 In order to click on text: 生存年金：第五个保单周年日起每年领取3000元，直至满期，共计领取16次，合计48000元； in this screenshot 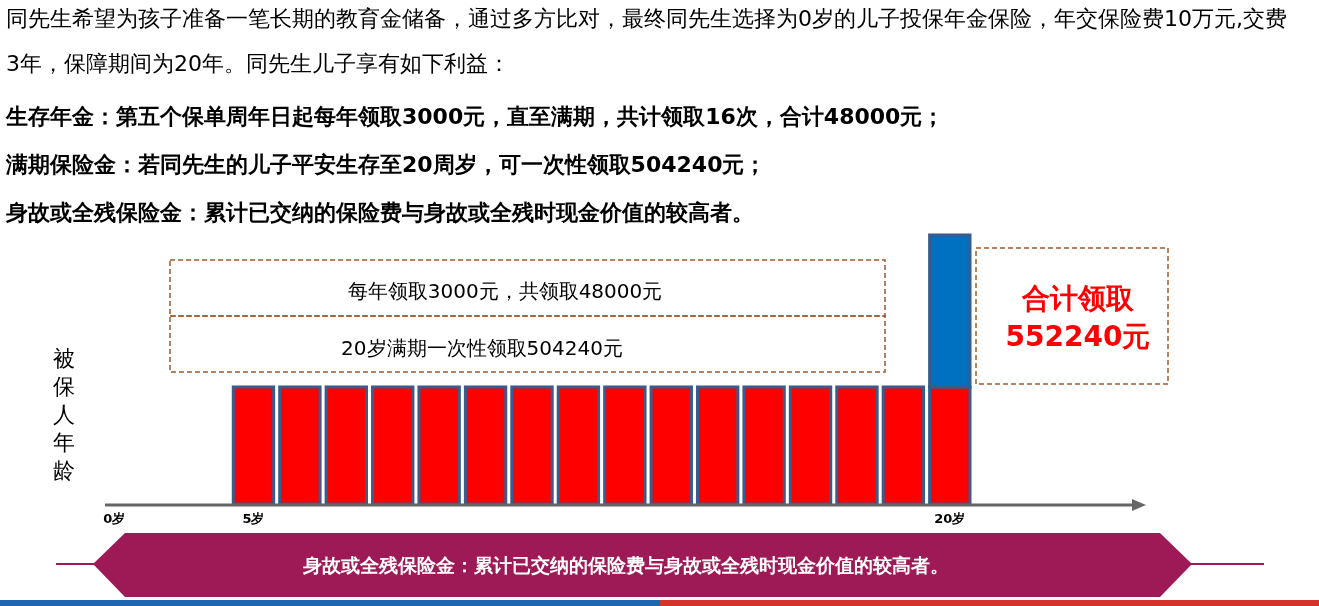, I will do `click(475, 116)`.